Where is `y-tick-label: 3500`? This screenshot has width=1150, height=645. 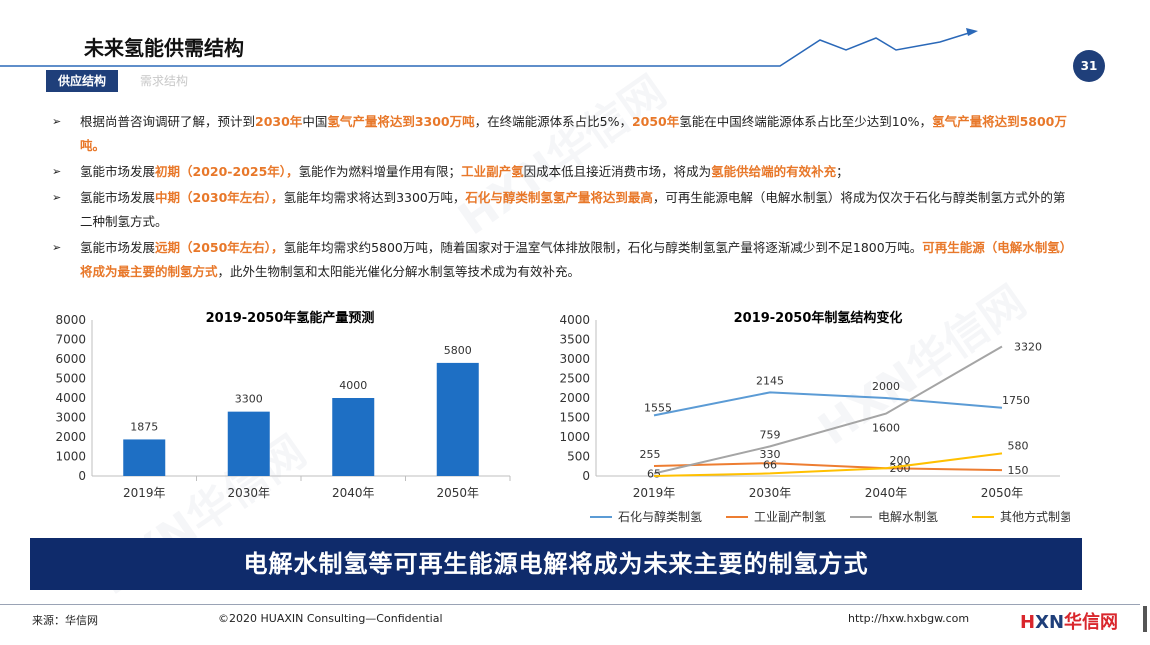
y-tick-label: 3500 is located at coordinates (574, 340).